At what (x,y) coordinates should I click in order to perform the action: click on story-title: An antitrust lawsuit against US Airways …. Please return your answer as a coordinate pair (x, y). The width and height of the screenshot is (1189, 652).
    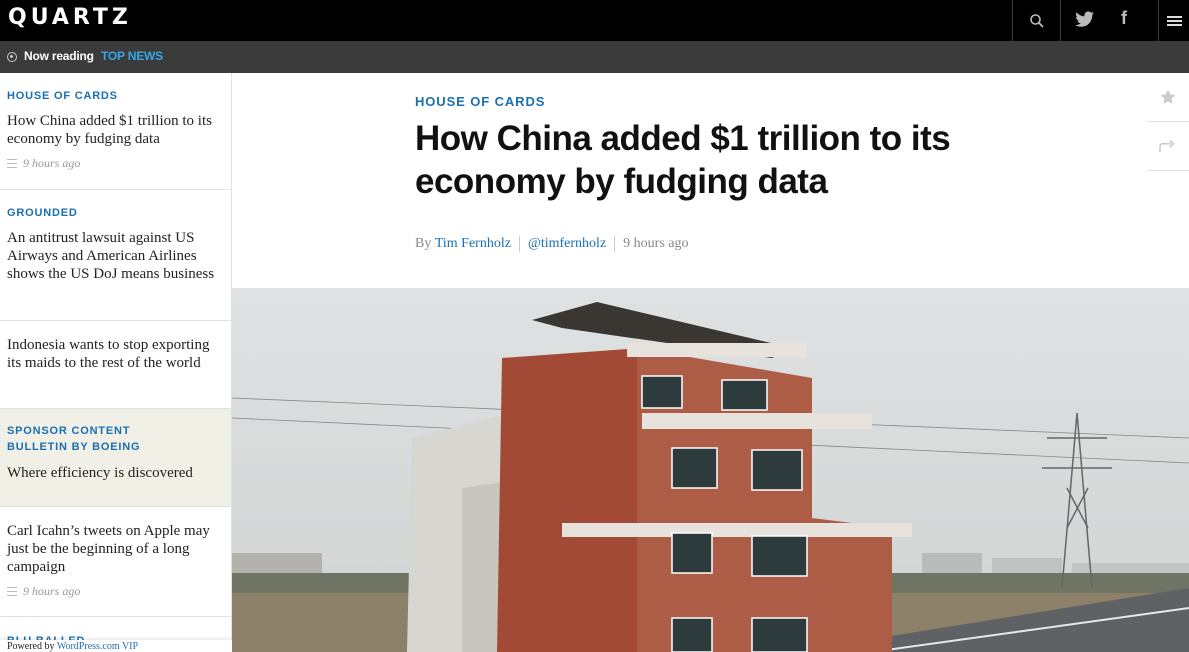
    Looking at the image, I should click on (111, 256).